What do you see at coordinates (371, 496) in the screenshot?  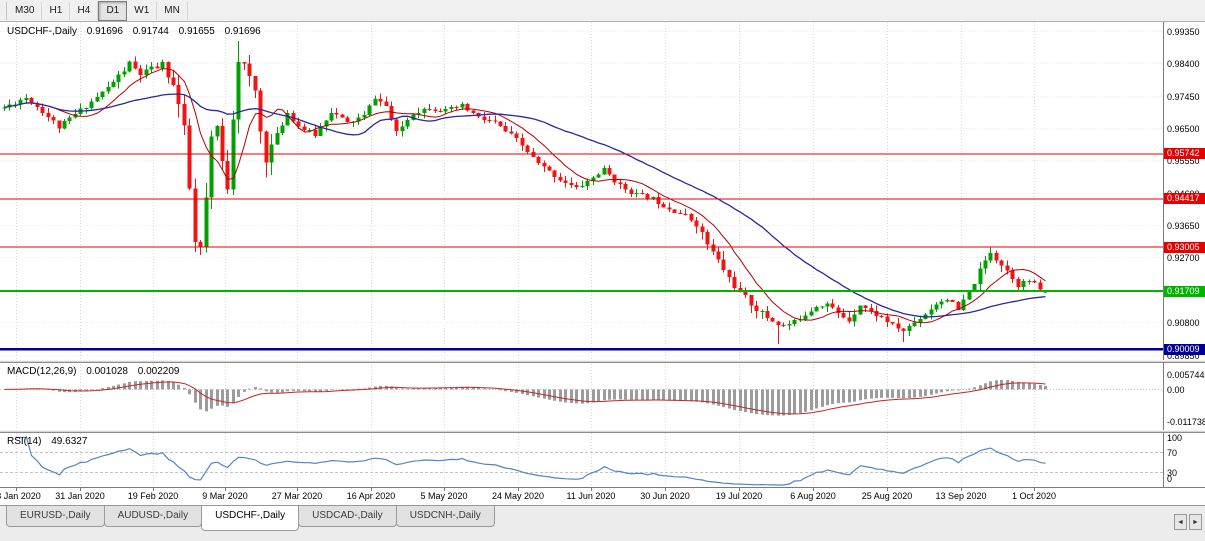 I see `time-axis-label: 16 Apr 2020` at bounding box center [371, 496].